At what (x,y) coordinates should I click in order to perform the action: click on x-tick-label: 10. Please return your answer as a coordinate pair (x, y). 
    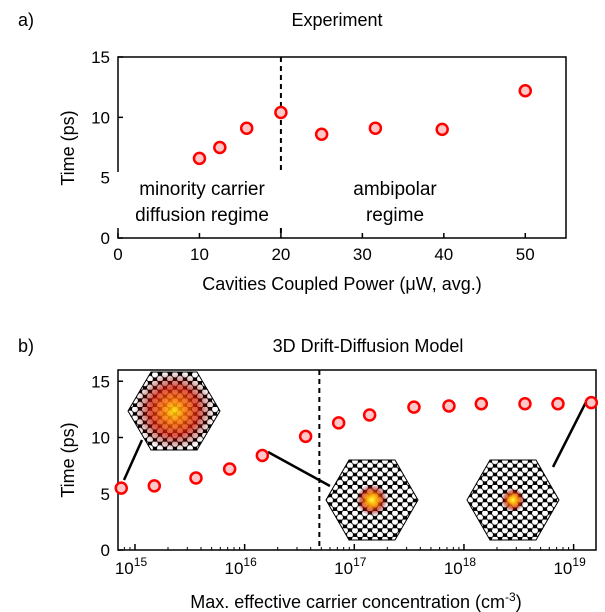
    Looking at the image, I should click on (199, 254).